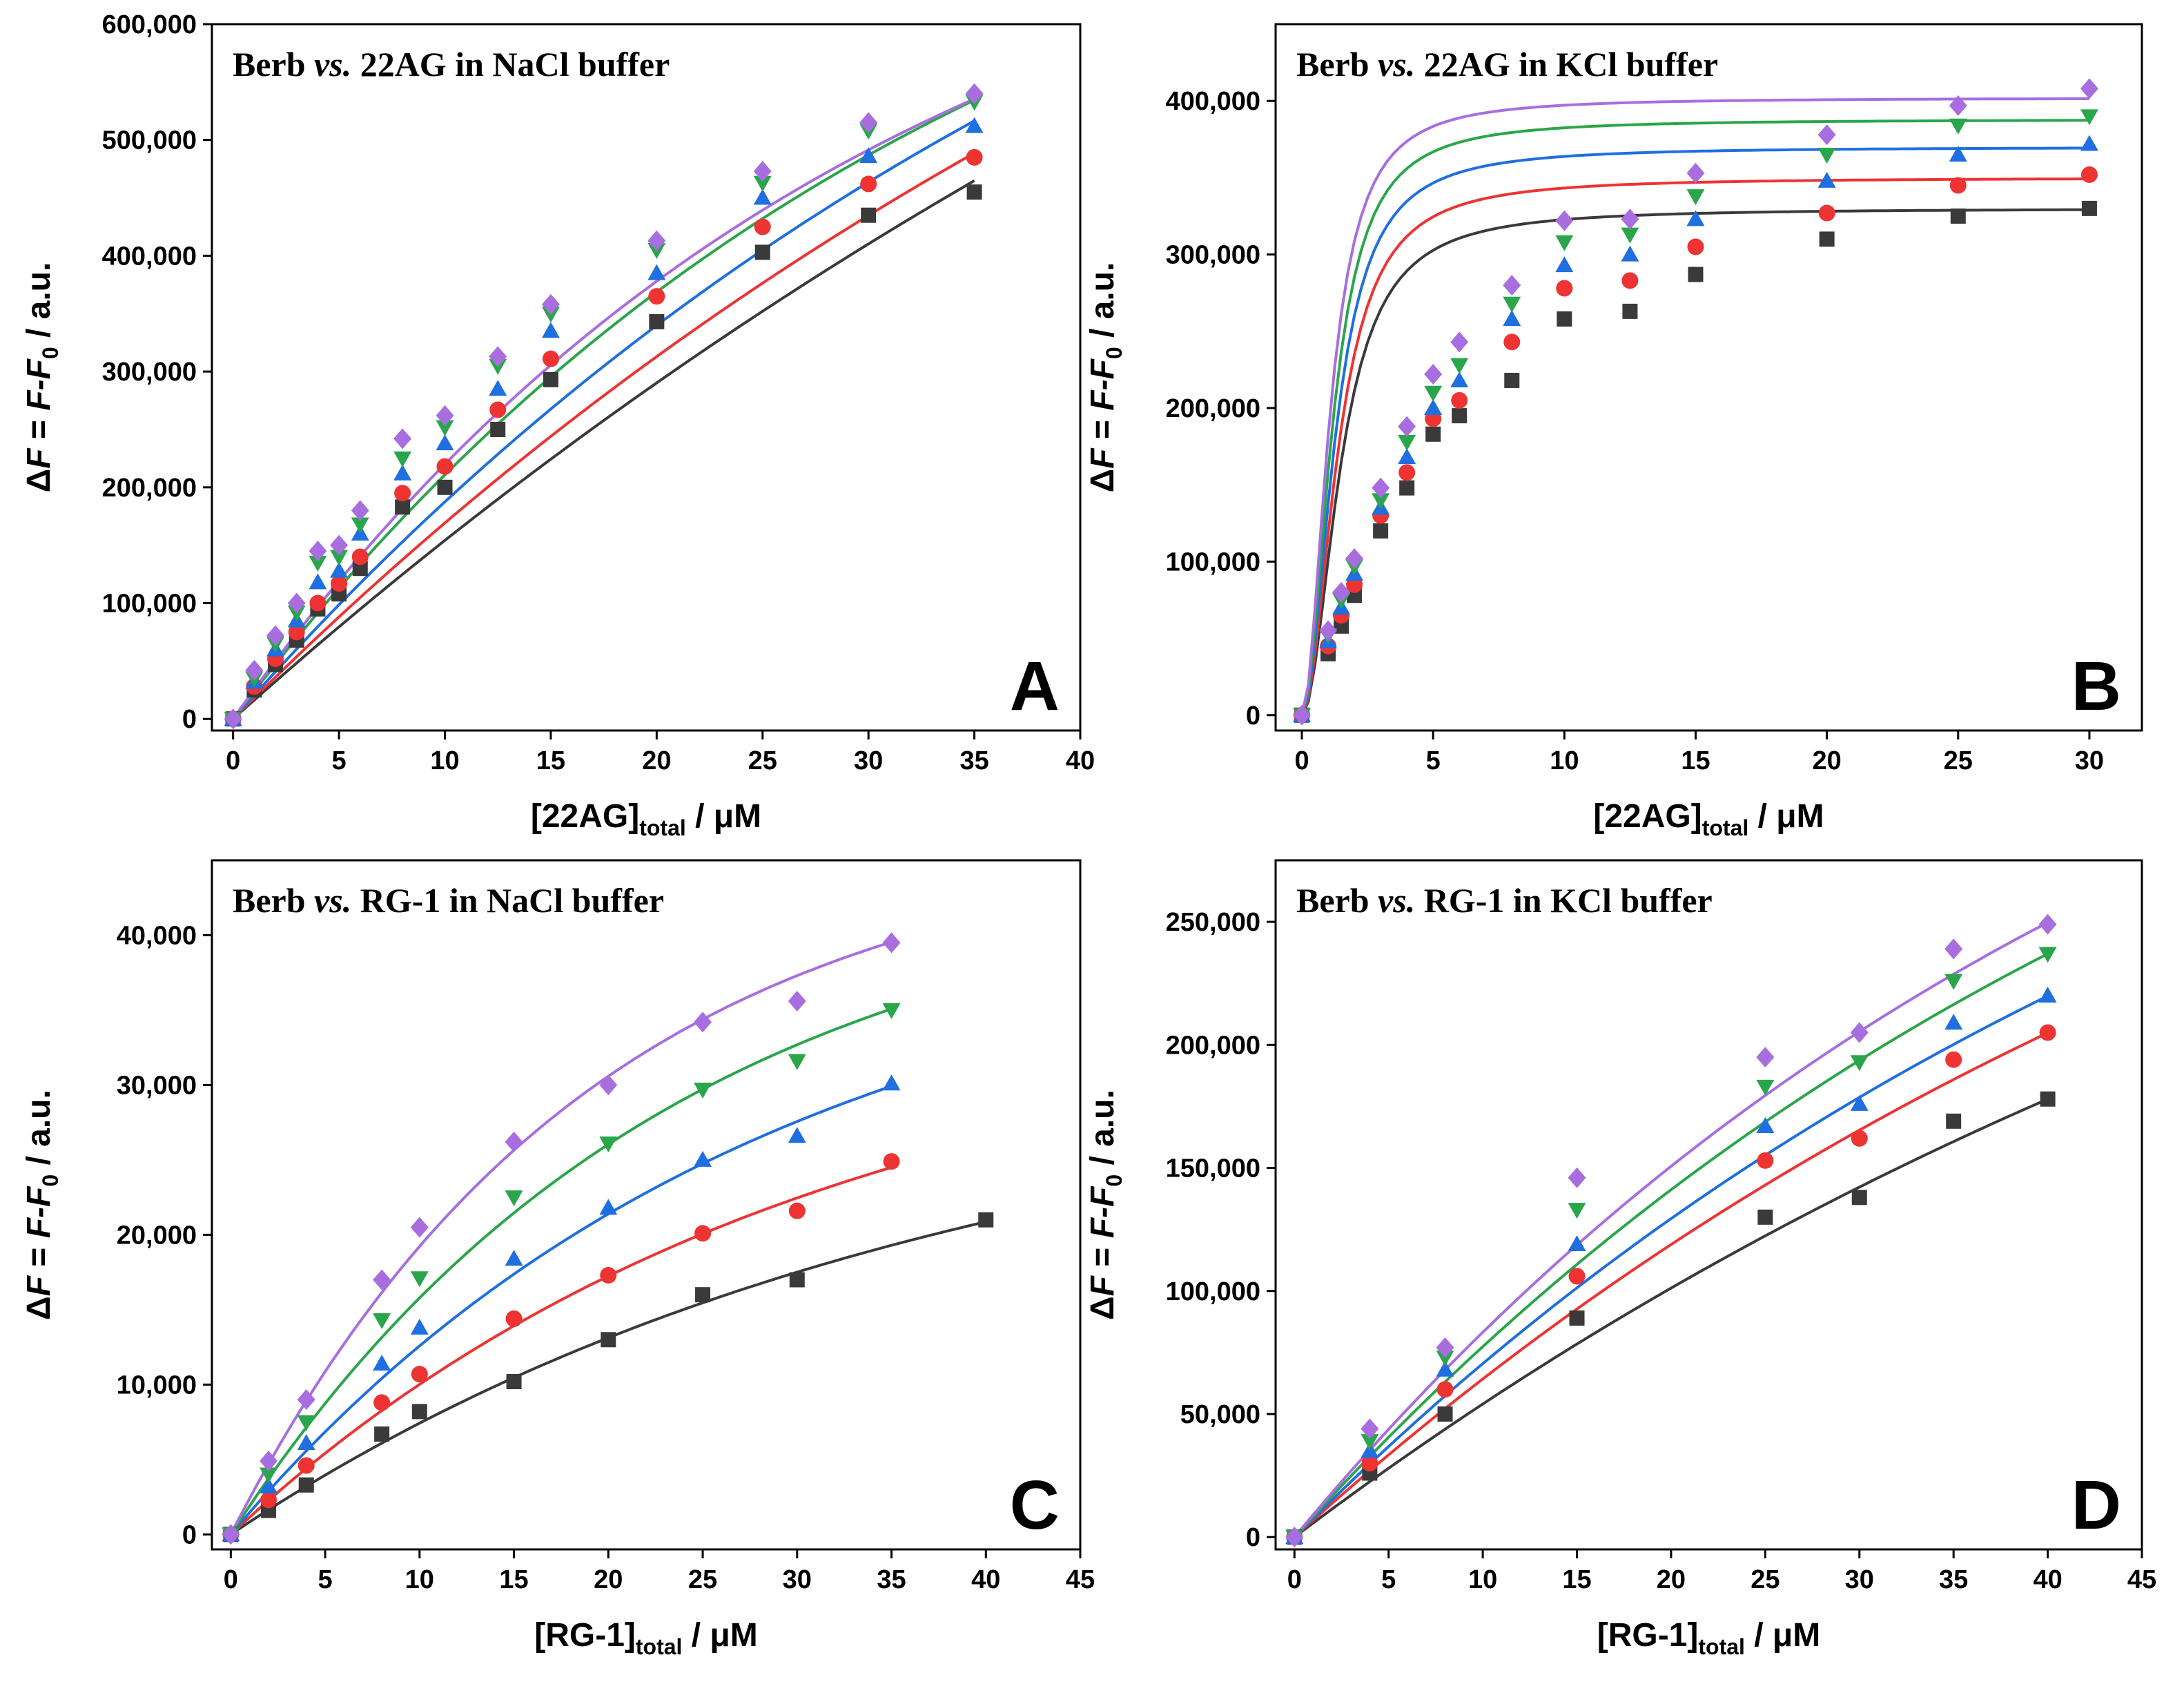  Describe the element at coordinates (1213, 1045) in the screenshot. I see `panel-d-y-tick-label: 200,000` at that location.